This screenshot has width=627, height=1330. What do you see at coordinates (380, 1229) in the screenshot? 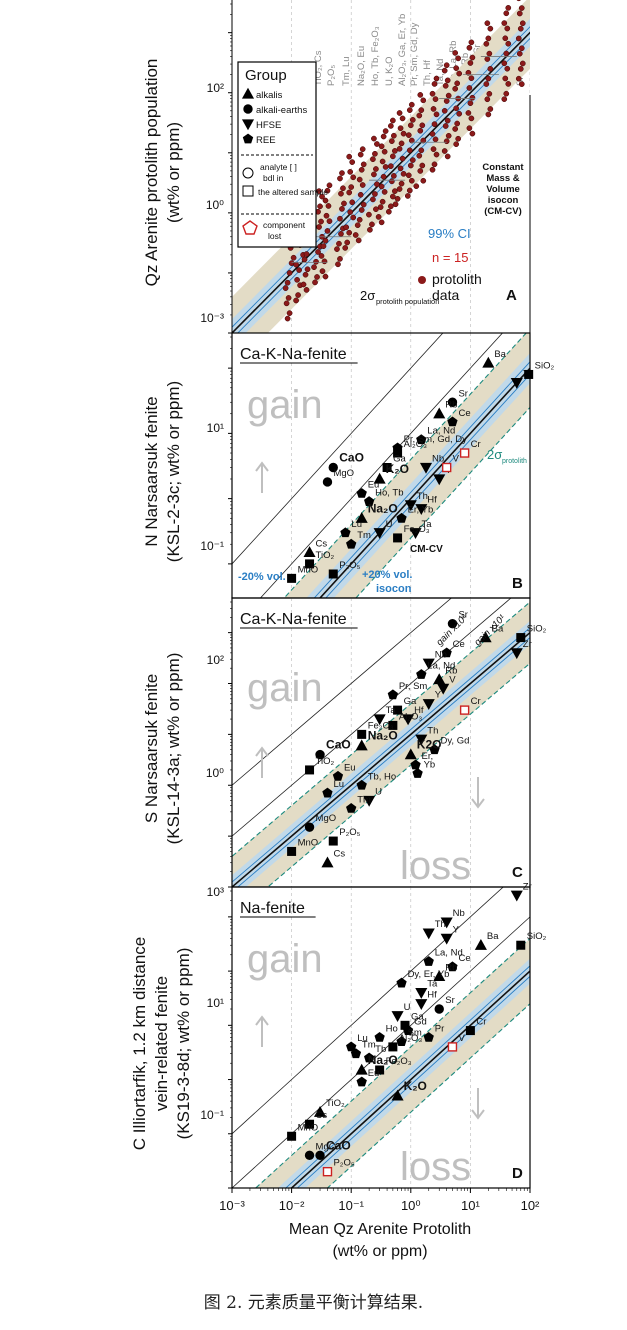
I see `x-axis-label: Mean Qz Arenite Protolith` at bounding box center [380, 1229].